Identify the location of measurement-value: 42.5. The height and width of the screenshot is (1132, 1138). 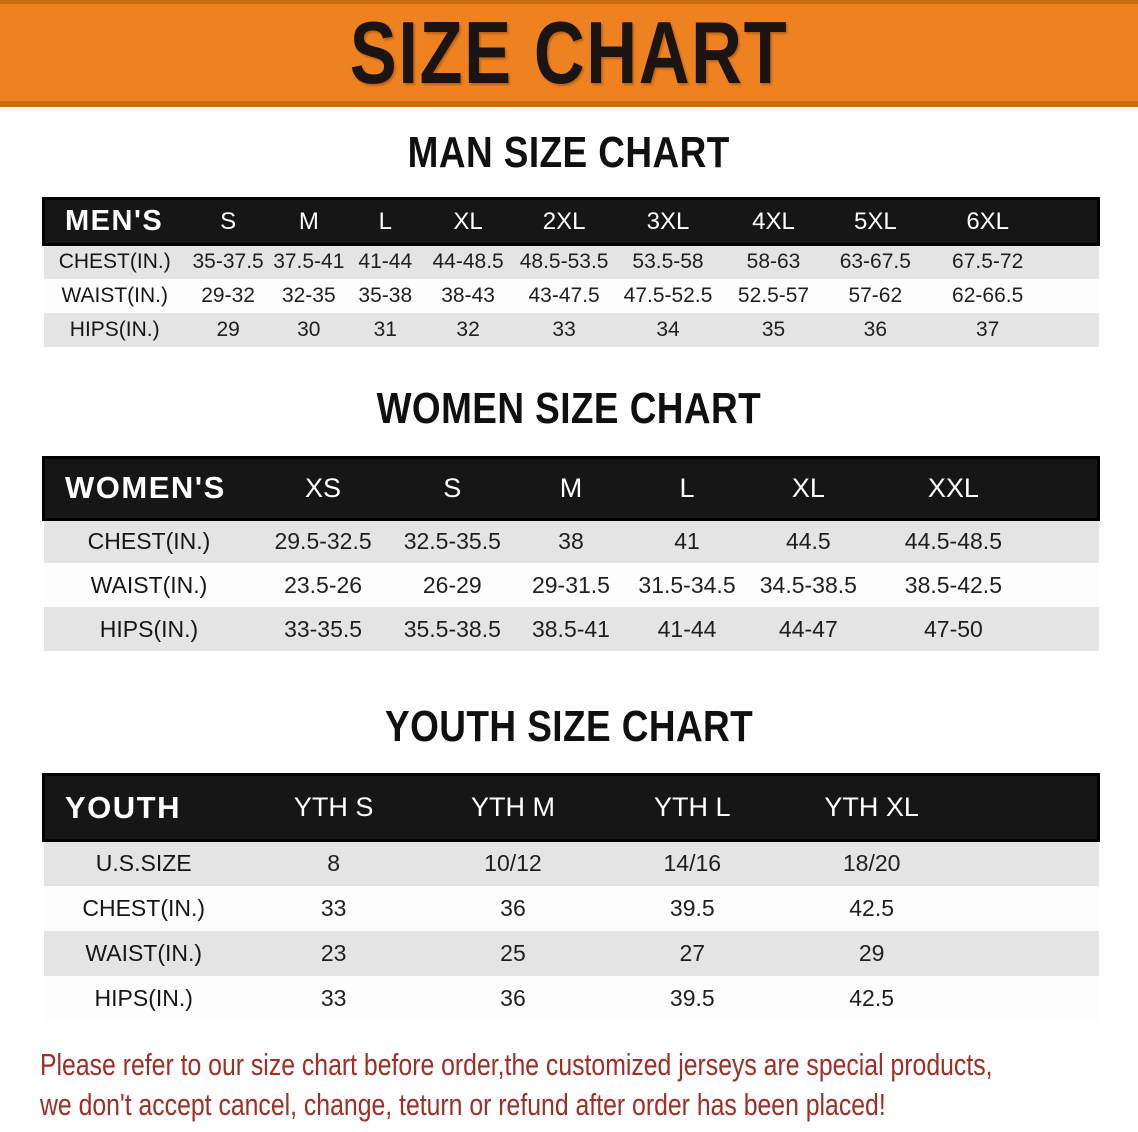
(871, 998).